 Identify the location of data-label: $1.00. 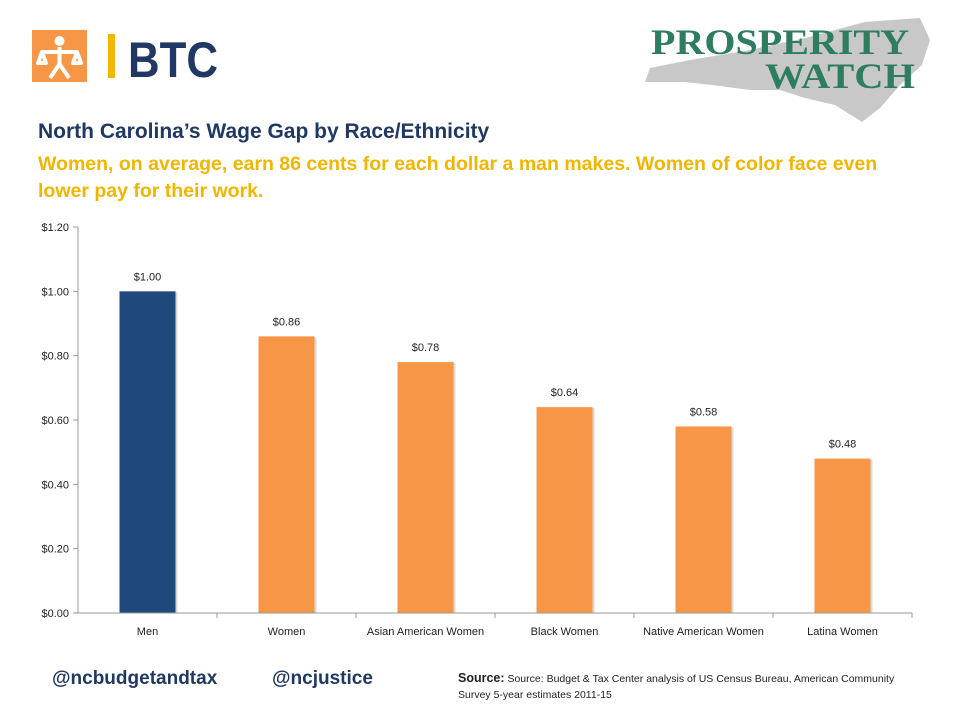
(148, 277).